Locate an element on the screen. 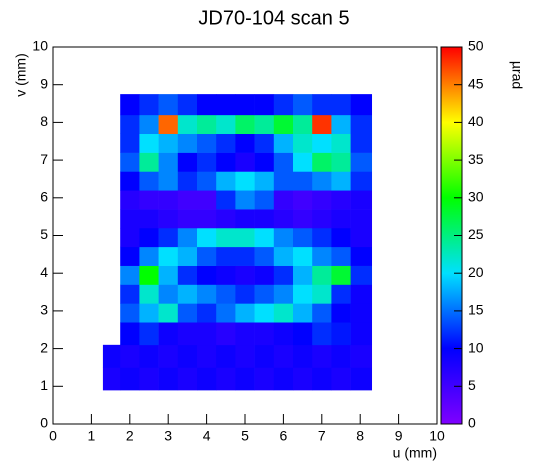 The image size is (548, 474). colorbar-tick-label: 35 is located at coordinates (476, 159).